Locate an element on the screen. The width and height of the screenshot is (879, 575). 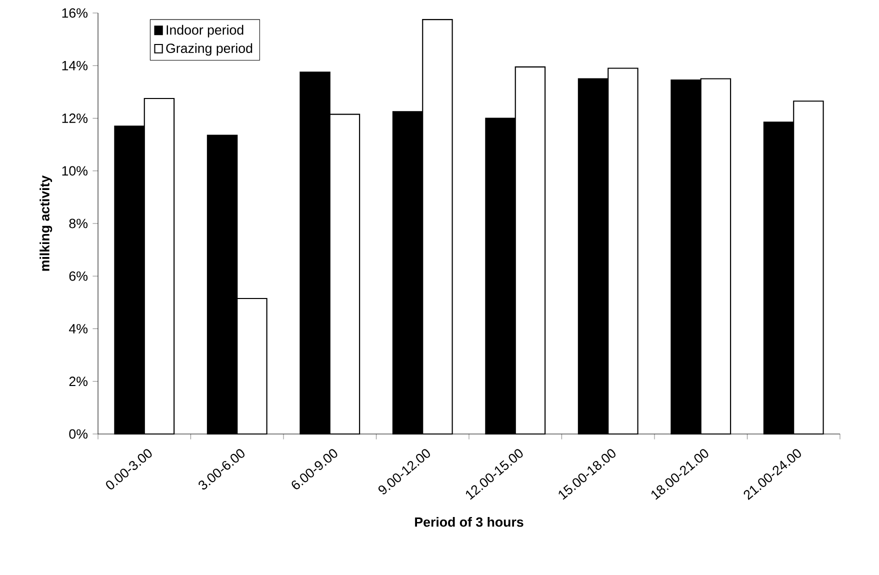
y-tick-label: 6% is located at coordinates (78, 276).